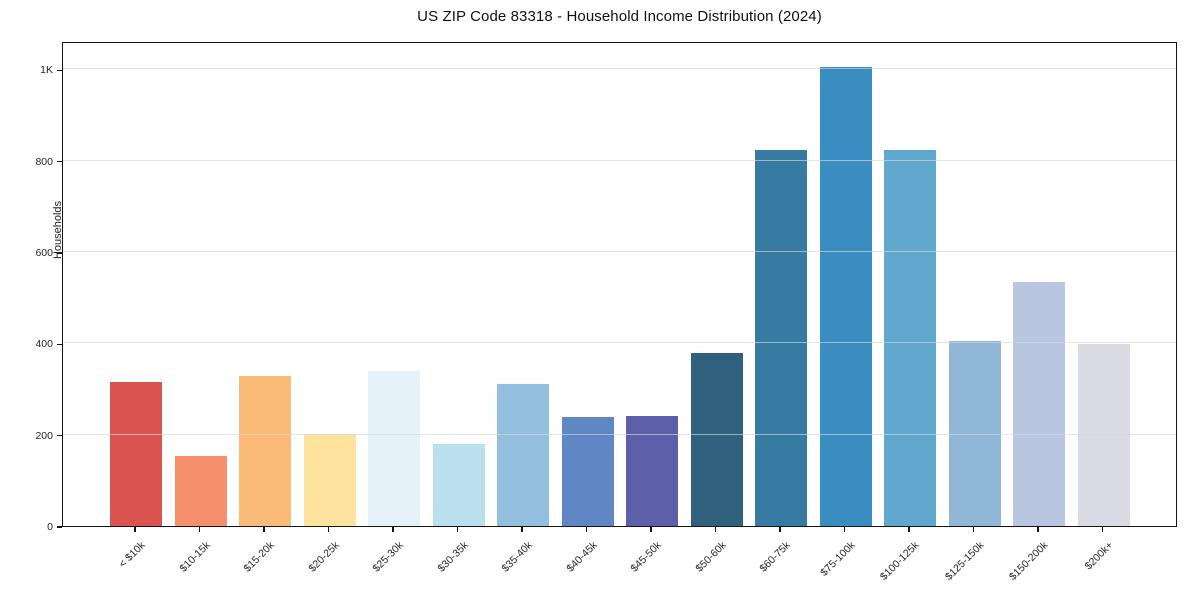 This screenshot has width=1189, height=590. Describe the element at coordinates (44, 161) in the screenshot. I see `y-tick-label: 800` at that location.